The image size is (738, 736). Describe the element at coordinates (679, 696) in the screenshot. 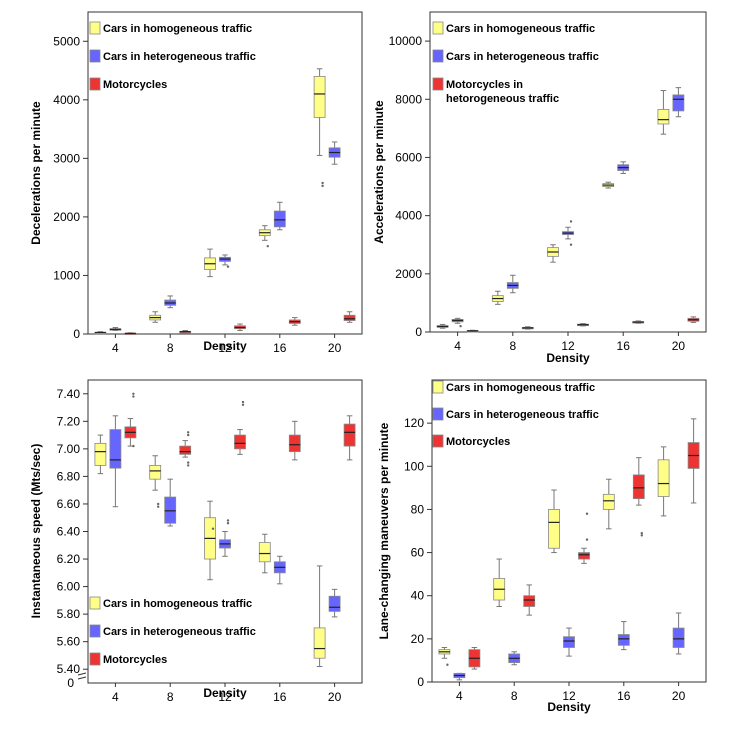

I see `x-tick-label: 20` at that location.